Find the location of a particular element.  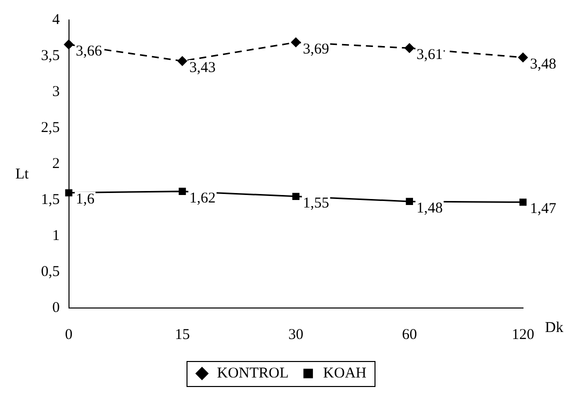

x-tick-label: 60 is located at coordinates (409, 334).